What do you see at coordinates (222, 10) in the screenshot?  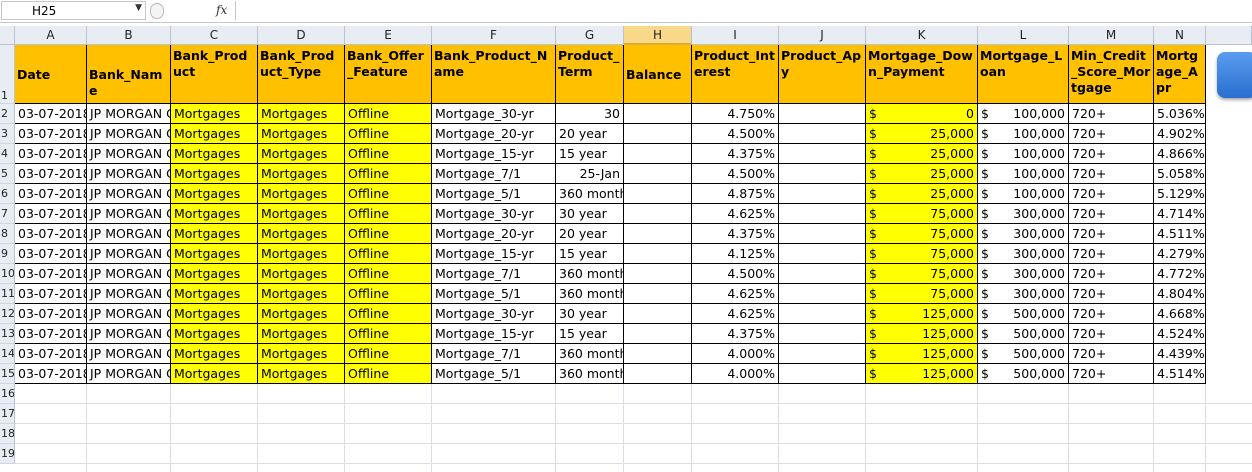 I see `function-icon: fx` at bounding box center [222, 10].